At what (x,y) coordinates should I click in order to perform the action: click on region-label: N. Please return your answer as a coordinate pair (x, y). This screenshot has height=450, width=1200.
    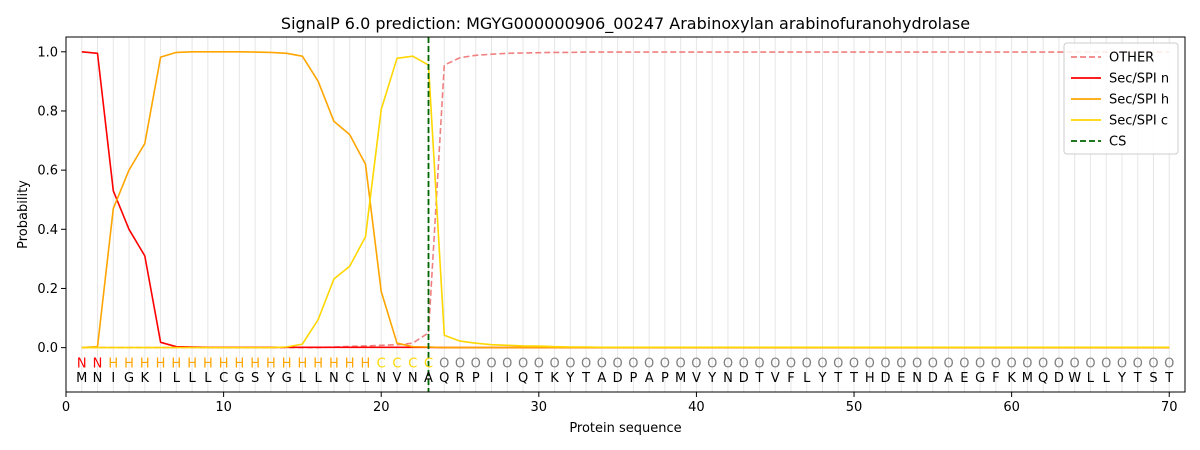
    Looking at the image, I should click on (82, 363).